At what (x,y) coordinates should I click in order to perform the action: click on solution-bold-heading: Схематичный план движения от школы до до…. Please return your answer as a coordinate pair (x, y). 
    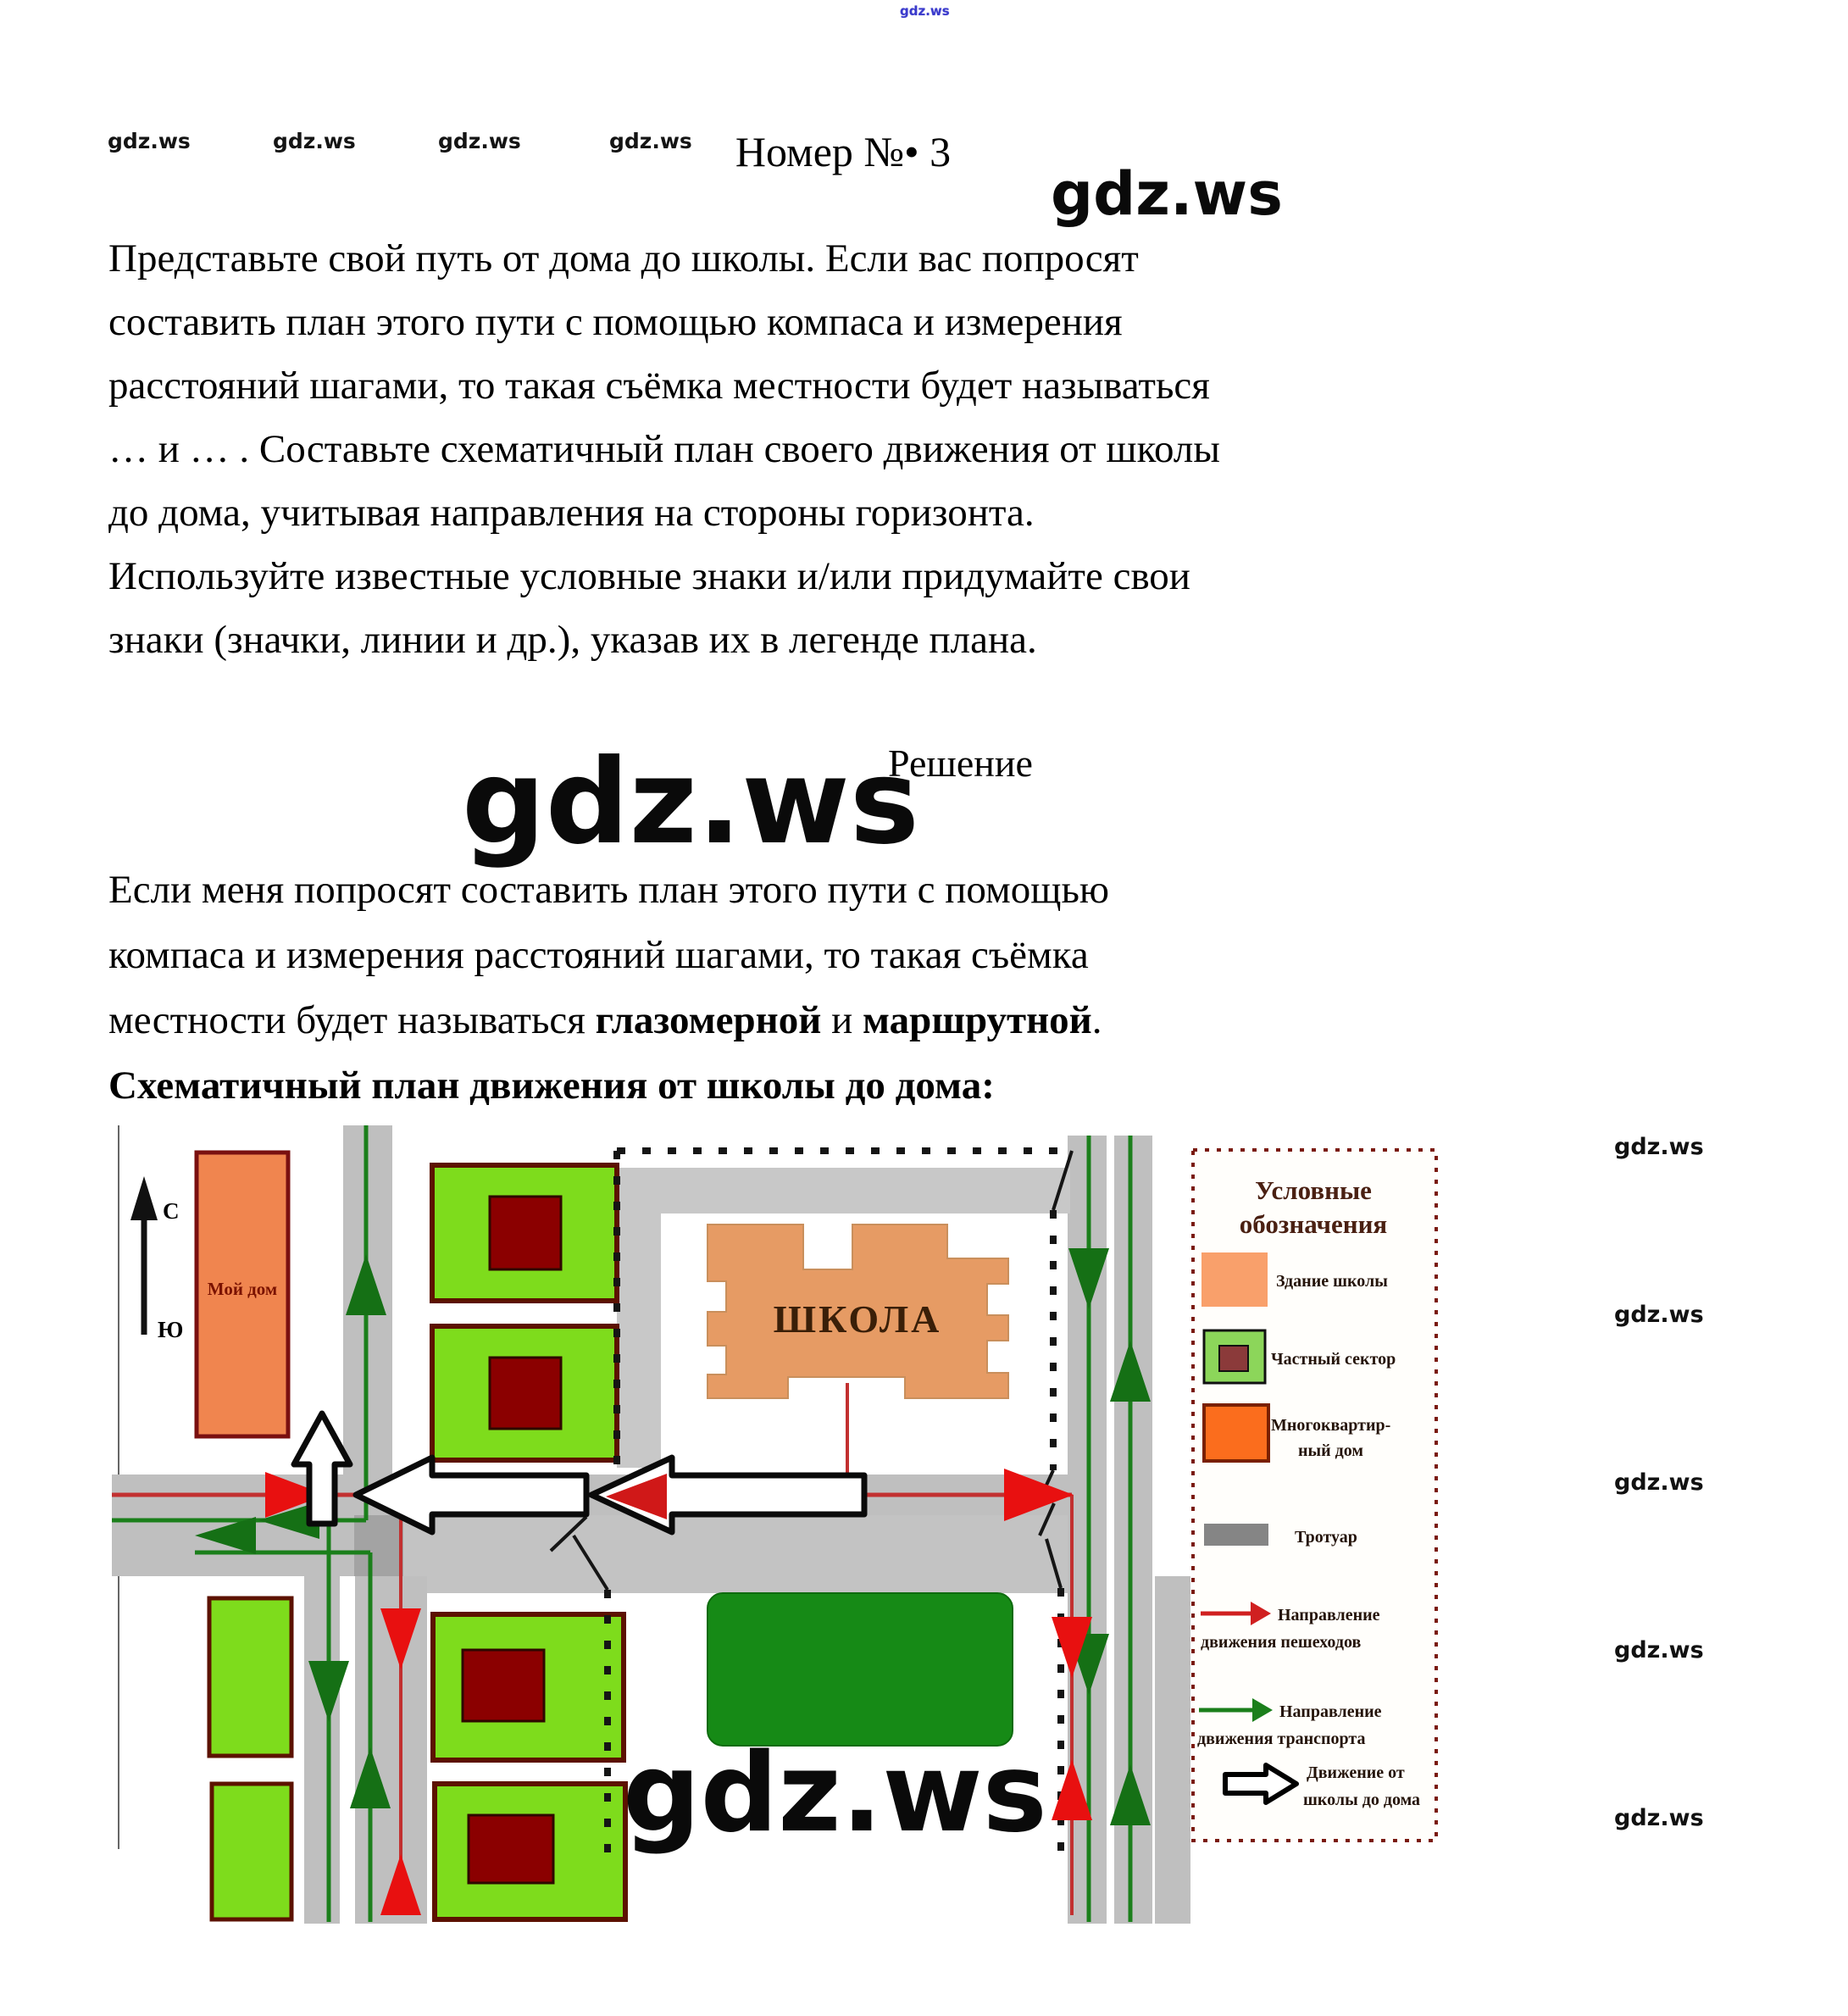
    Looking at the image, I should click on (551, 1086).